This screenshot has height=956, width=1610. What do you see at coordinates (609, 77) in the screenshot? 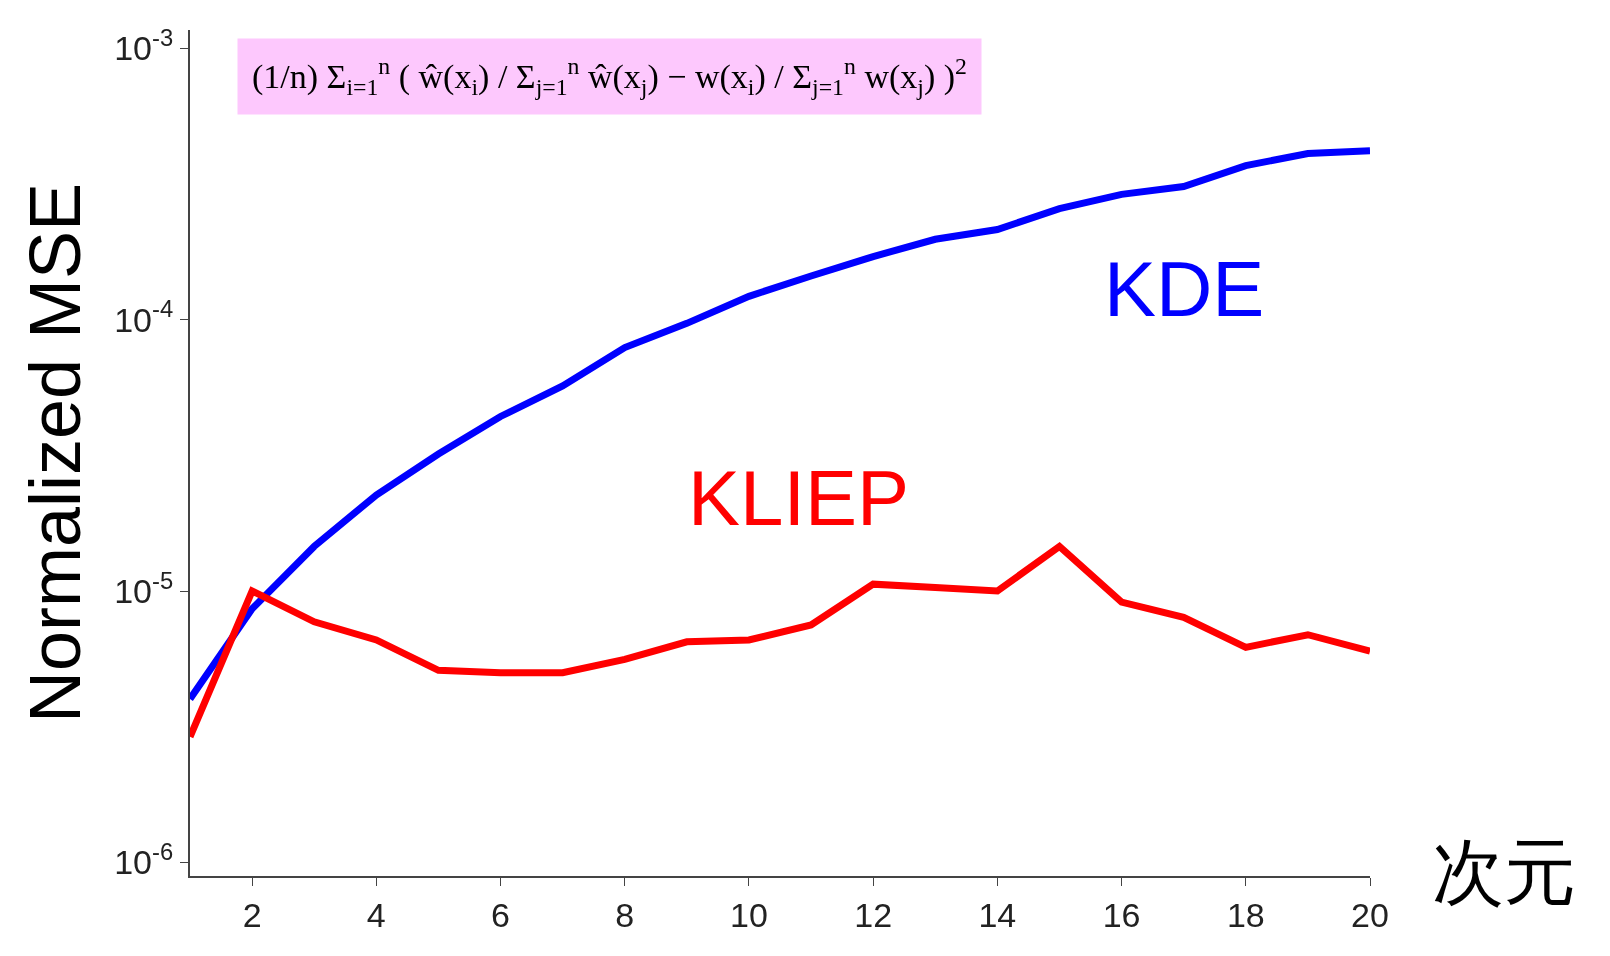
I see `text: (1/n) Σ$_{i=1}$$^{n}$ ( ŵ(x$_{i}$) / Σ$_{j=1}$$^{n}$ ŵ(x$_{j}$) − w(x$_{i}$) / Σ$_{j=1}$$^{n}$ w(x$_{j}$) )$^{2}$` at bounding box center [609, 77].